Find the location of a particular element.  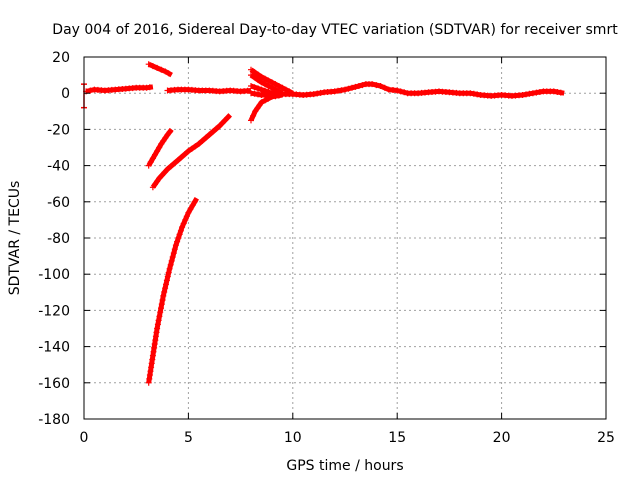

x-tick-label: 0 is located at coordinates (84, 438).